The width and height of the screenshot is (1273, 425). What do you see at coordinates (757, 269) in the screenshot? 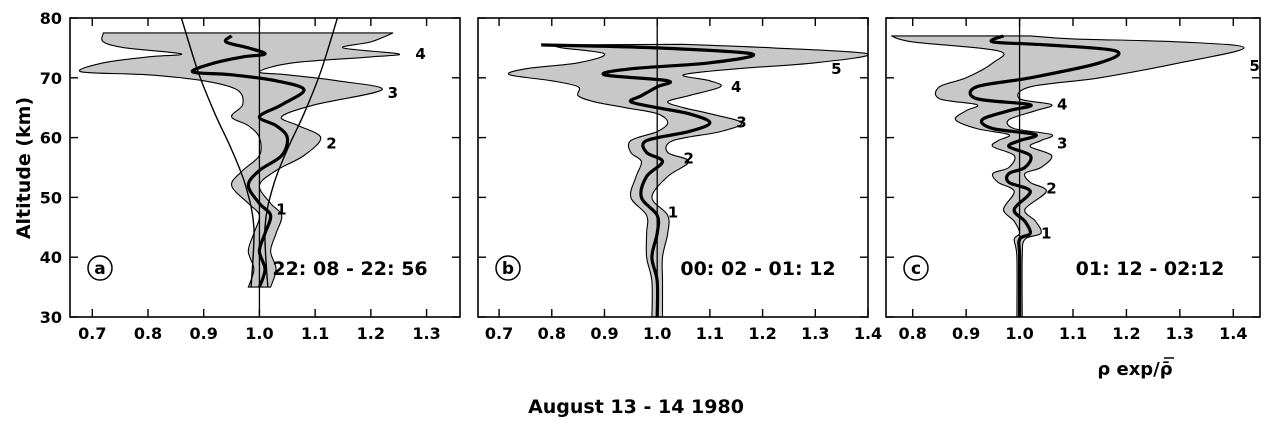
I see `time-period-label: 00: 02 - 01: 12` at bounding box center [757, 269].